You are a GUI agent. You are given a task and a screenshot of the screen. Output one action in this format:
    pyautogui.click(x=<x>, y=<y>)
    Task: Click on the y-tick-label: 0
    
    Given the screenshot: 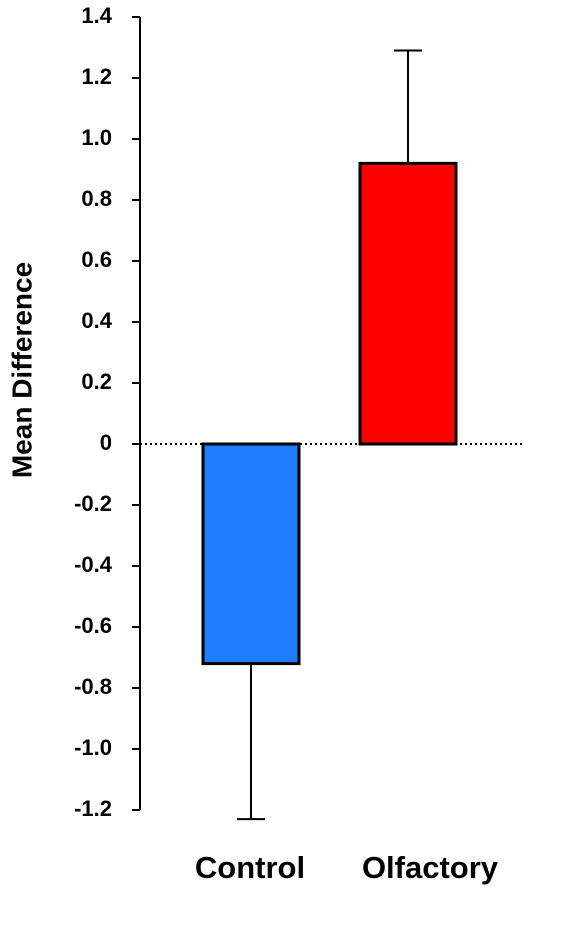 What is the action you would take?
    pyautogui.click(x=106, y=442)
    